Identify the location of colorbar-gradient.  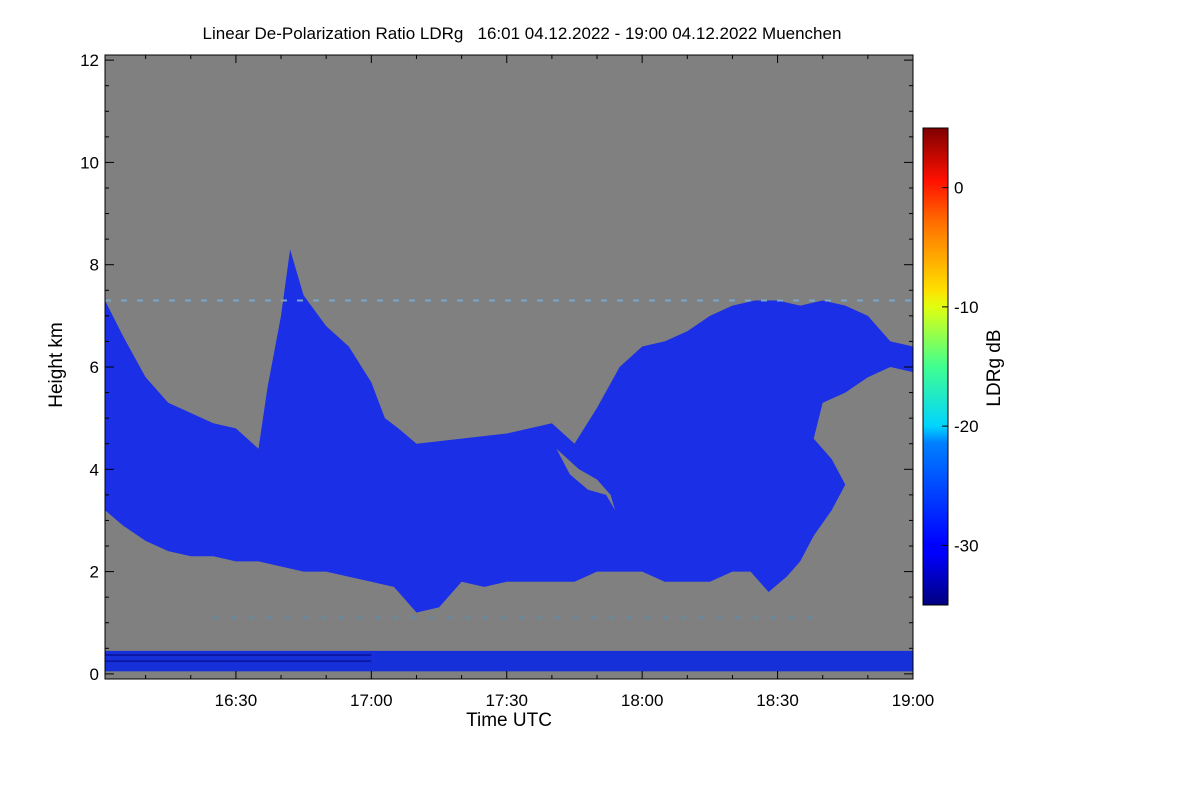
(935, 366).